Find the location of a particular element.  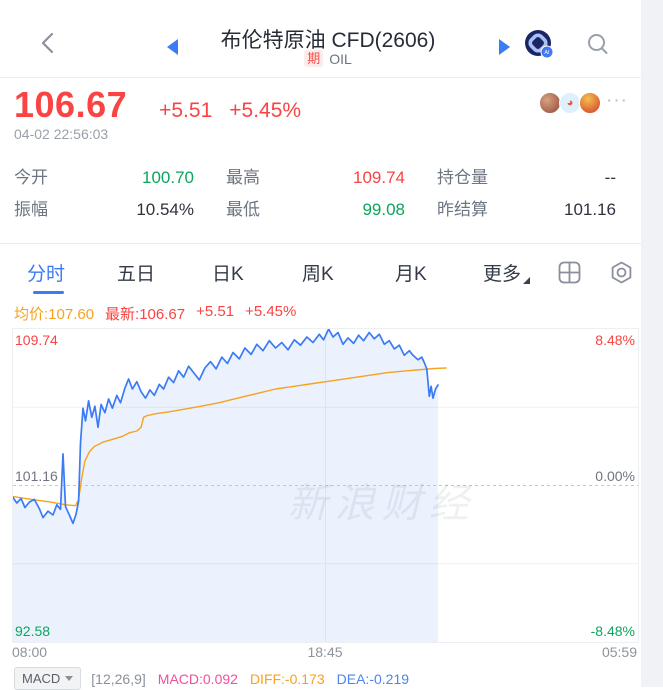

stat-open: 今开 100.70 is located at coordinates (104, 178).